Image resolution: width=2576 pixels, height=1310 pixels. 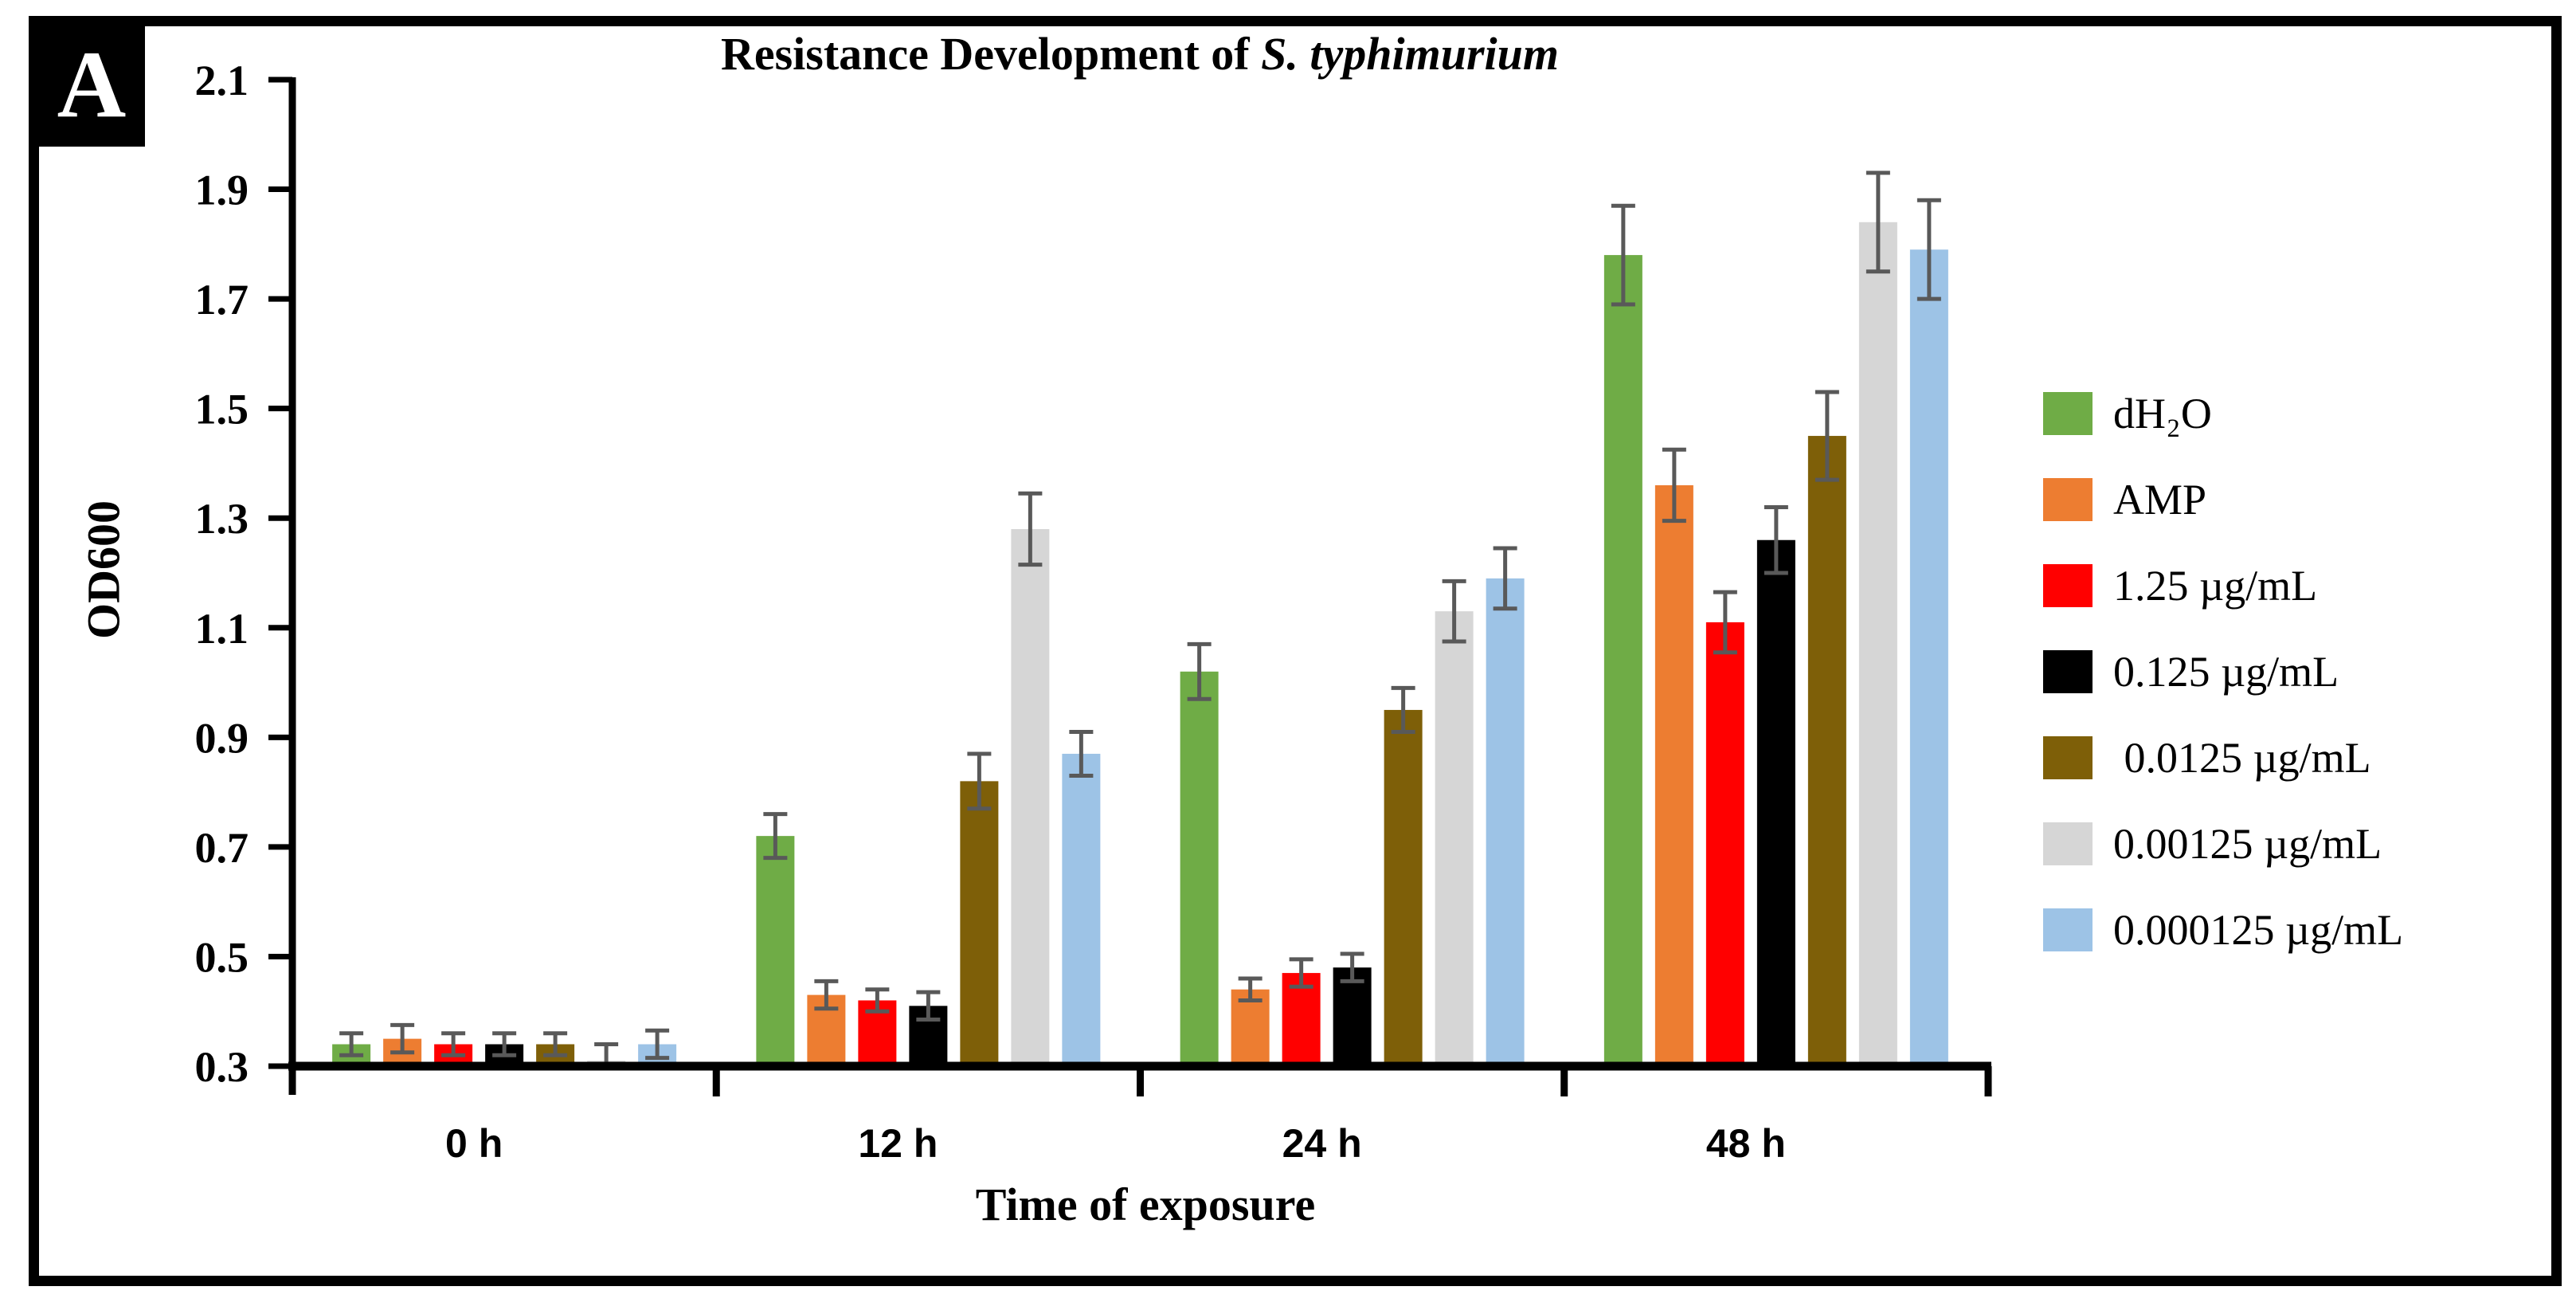 I want to click on y-tick-label: 0.7, so click(x=222, y=848).